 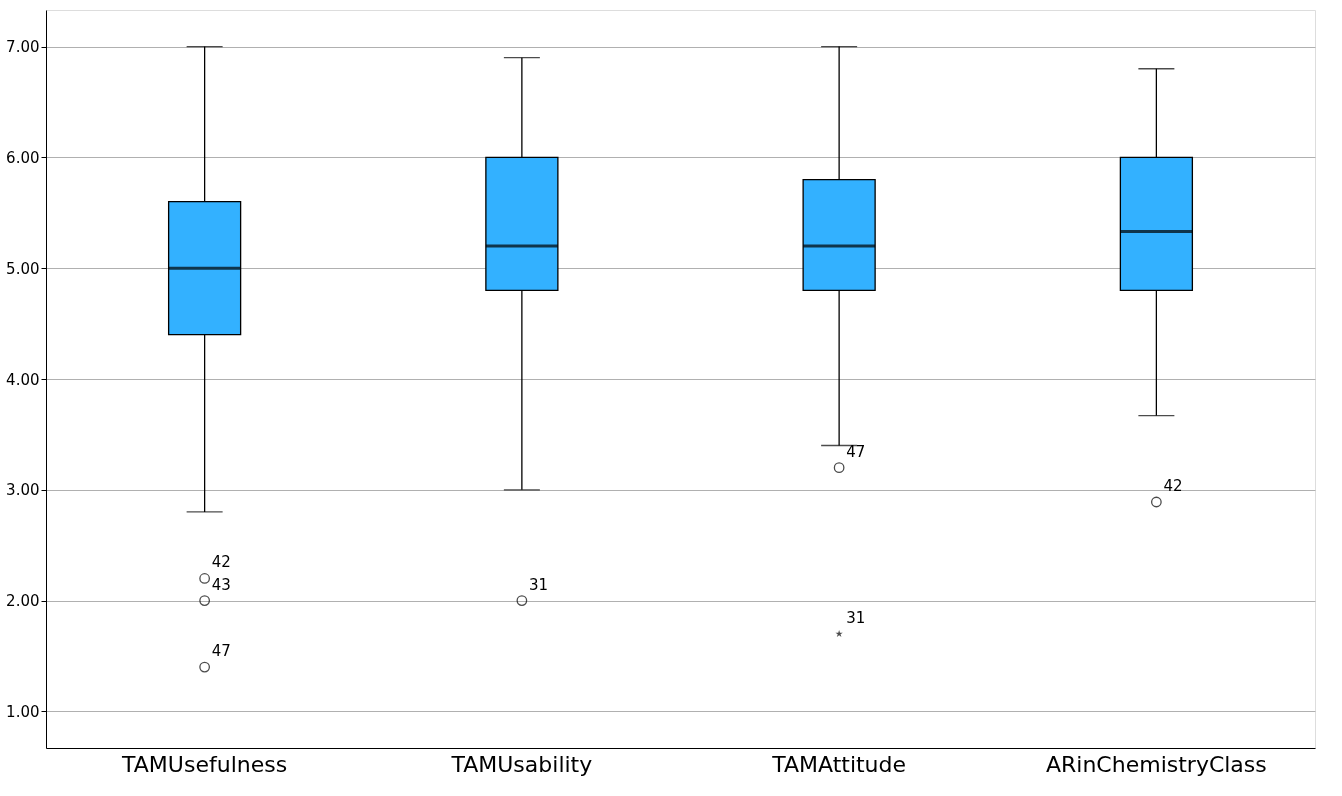 I want to click on x-tick-label: TAMUsefulness, so click(x=204, y=764).